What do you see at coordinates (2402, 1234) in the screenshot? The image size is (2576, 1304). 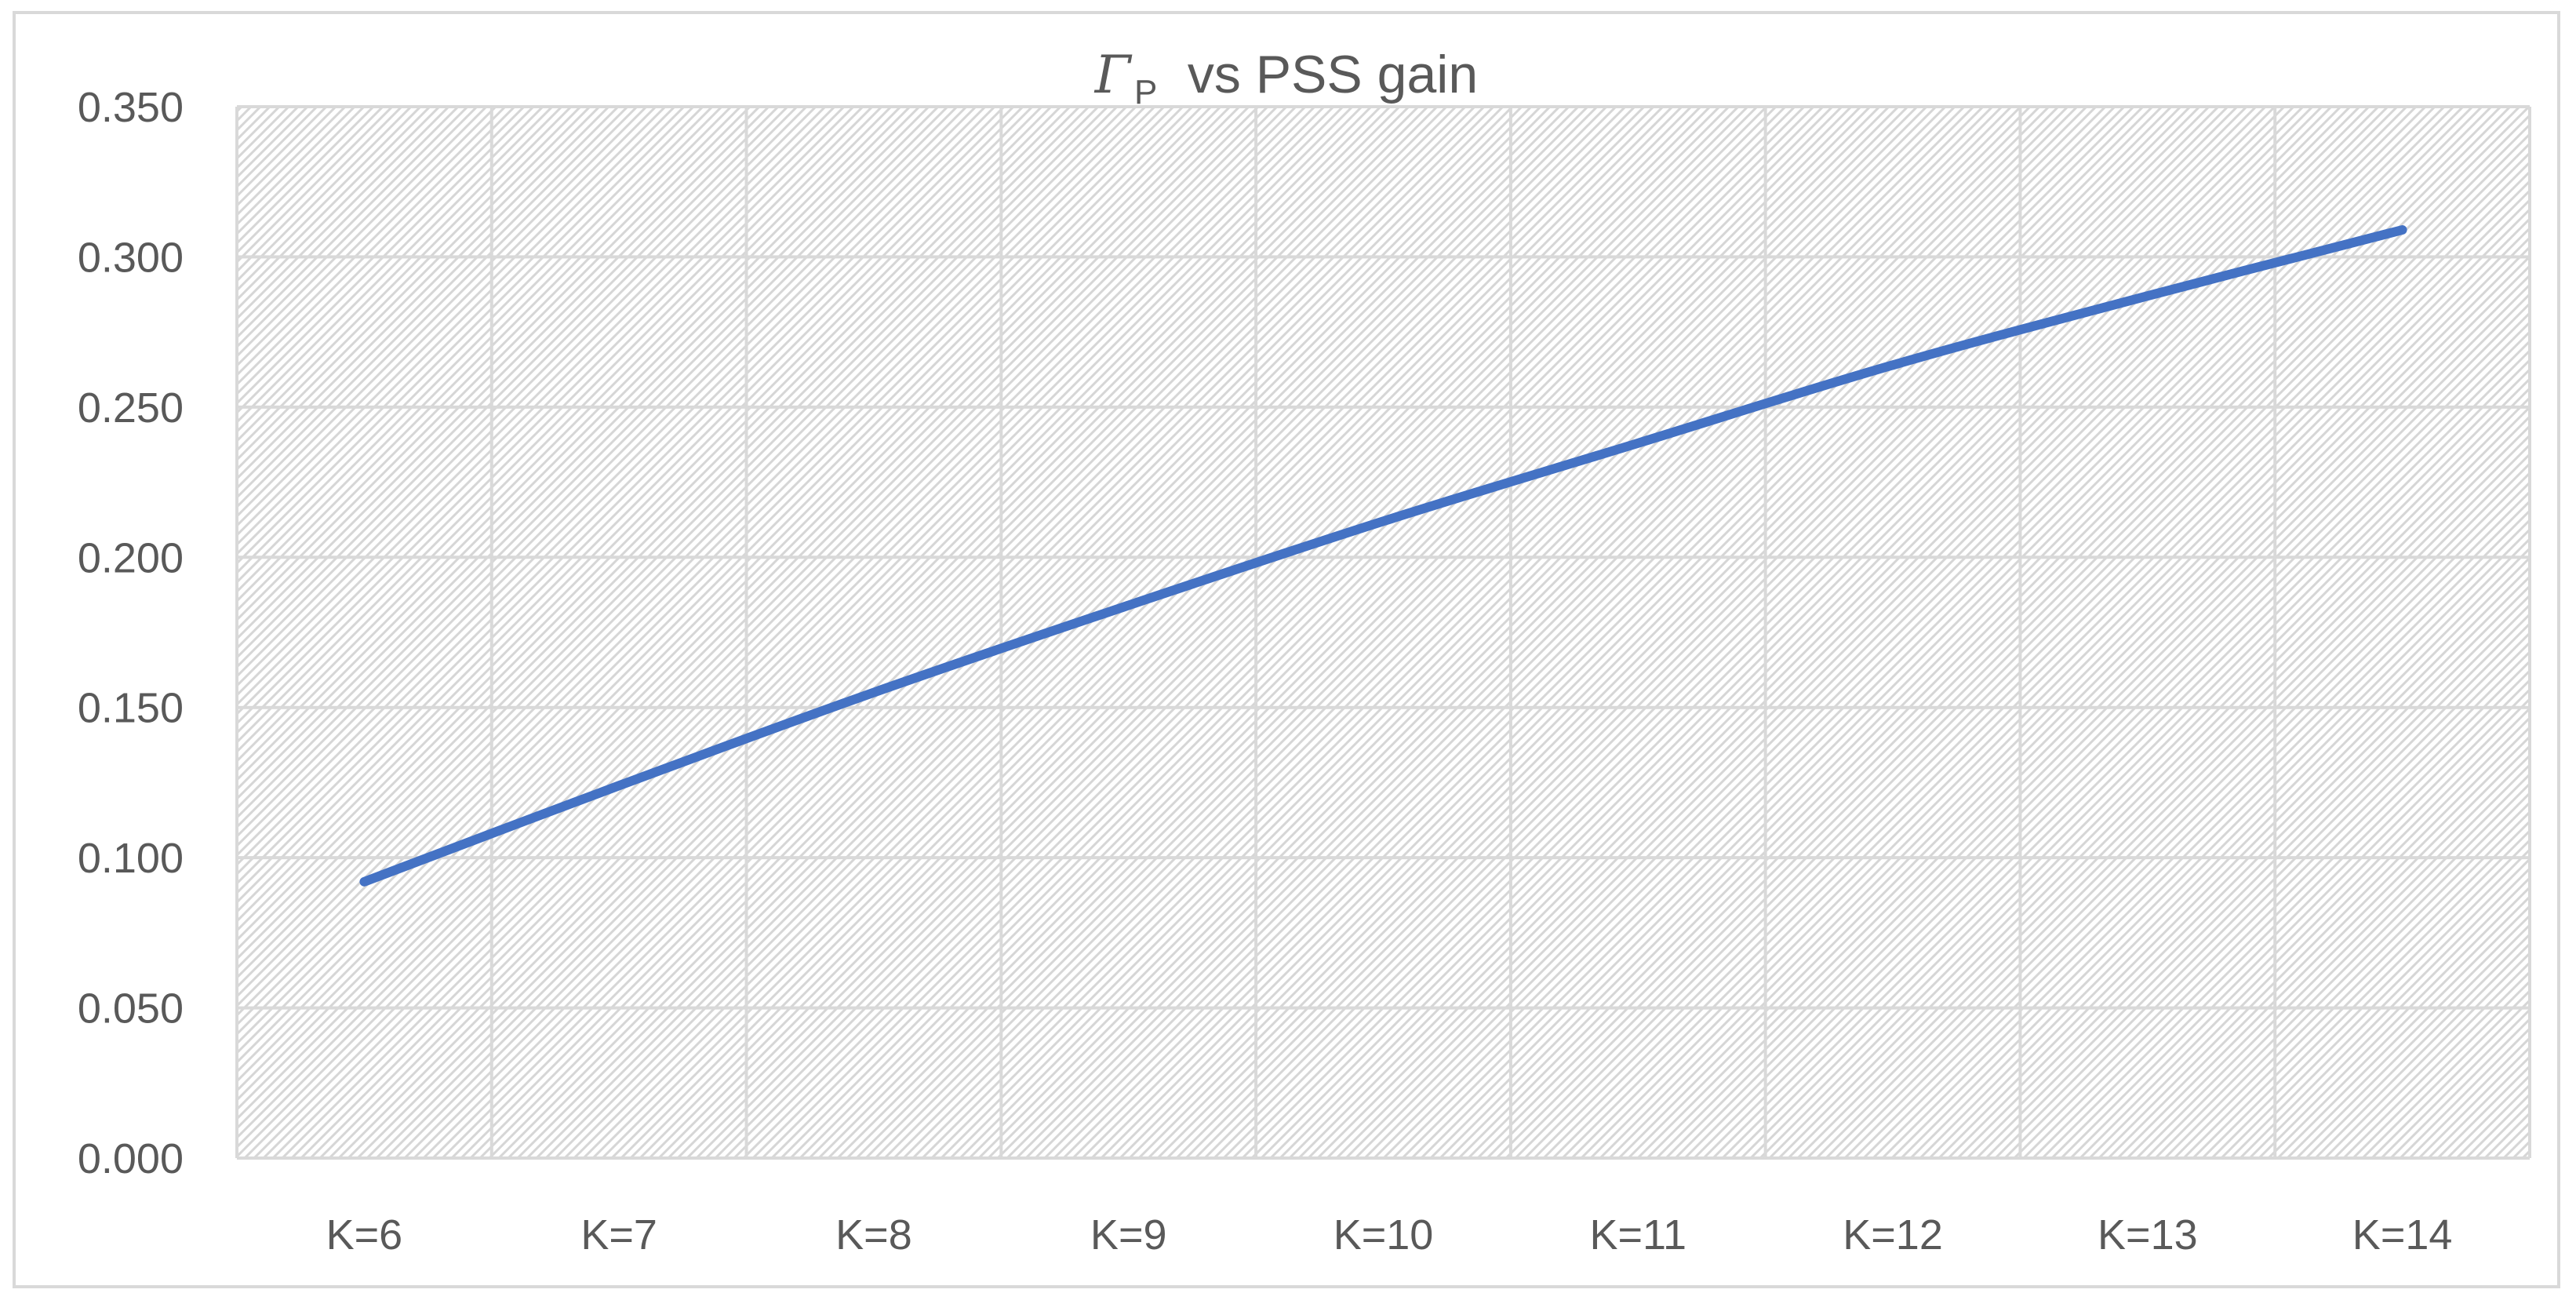 I see `x-tick-label: K=14` at bounding box center [2402, 1234].